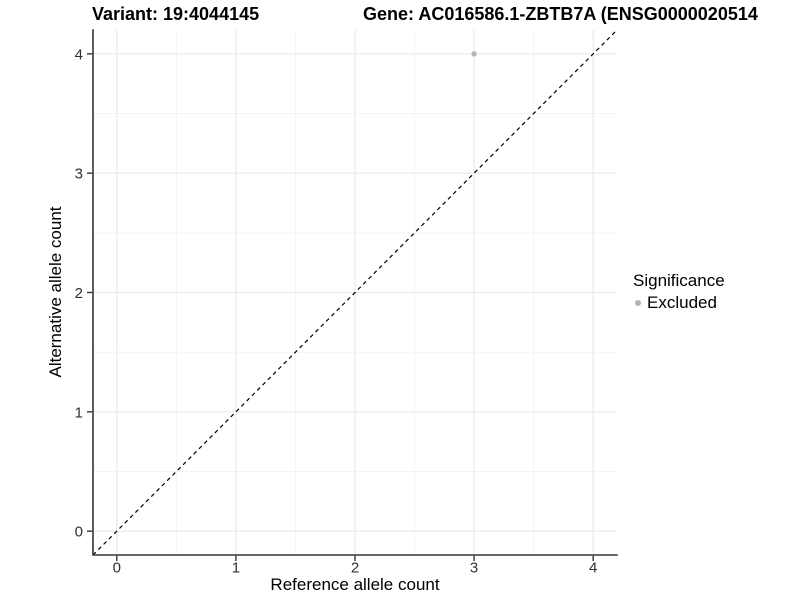  Describe the element at coordinates (355, 584) in the screenshot. I see `x-axis-title: Reference allele count` at that location.